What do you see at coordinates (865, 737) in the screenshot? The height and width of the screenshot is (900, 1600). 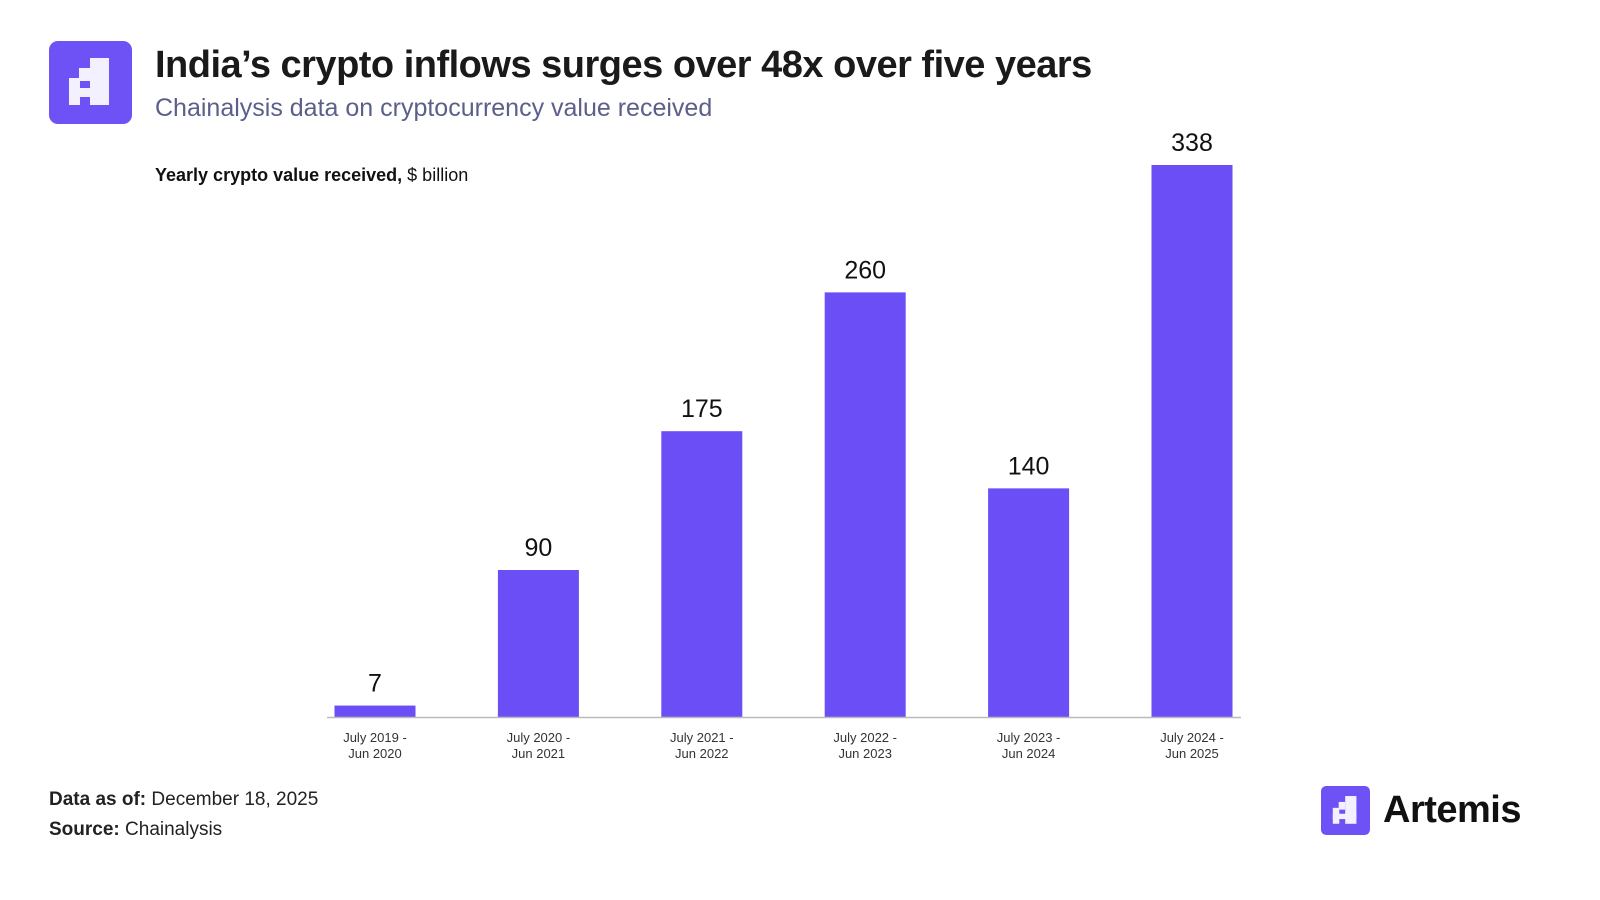 I see `x-tick-label: July 2022 -` at bounding box center [865, 737].